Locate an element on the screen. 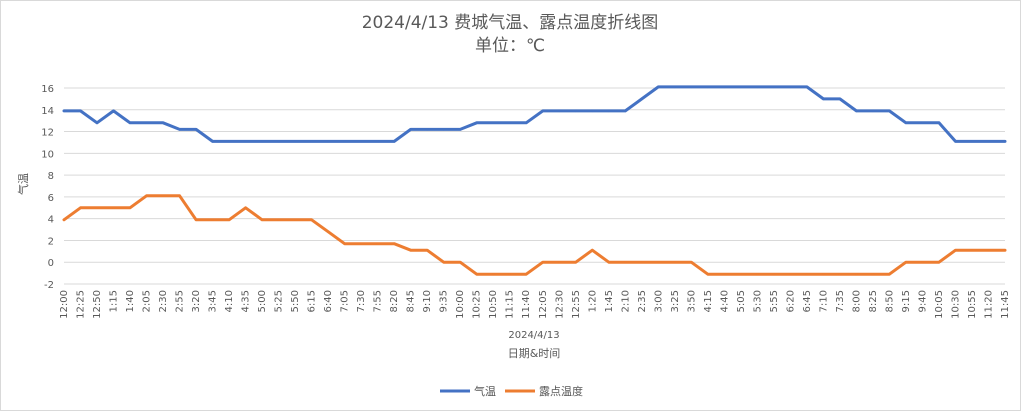 This screenshot has height=411, width=1021. x-tick-label: 4:40 is located at coordinates (724, 301).